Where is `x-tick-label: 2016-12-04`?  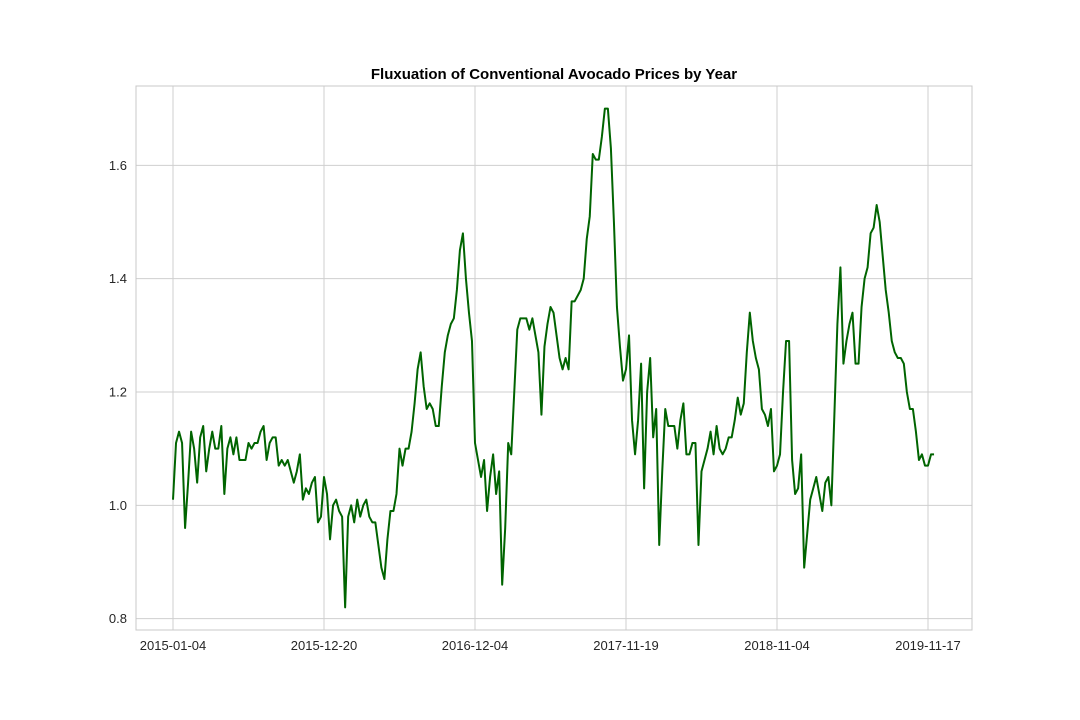
x-tick-label: 2016-12-04 is located at coordinates (475, 645).